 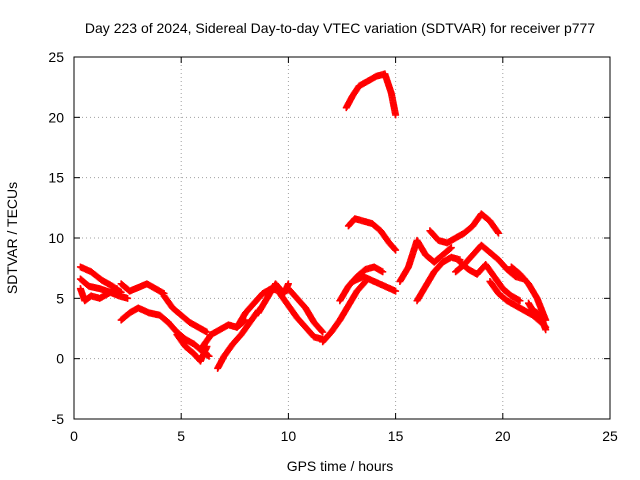 I want to click on y-axis-label: SDTVAR / TECUs, so click(x=12, y=238).